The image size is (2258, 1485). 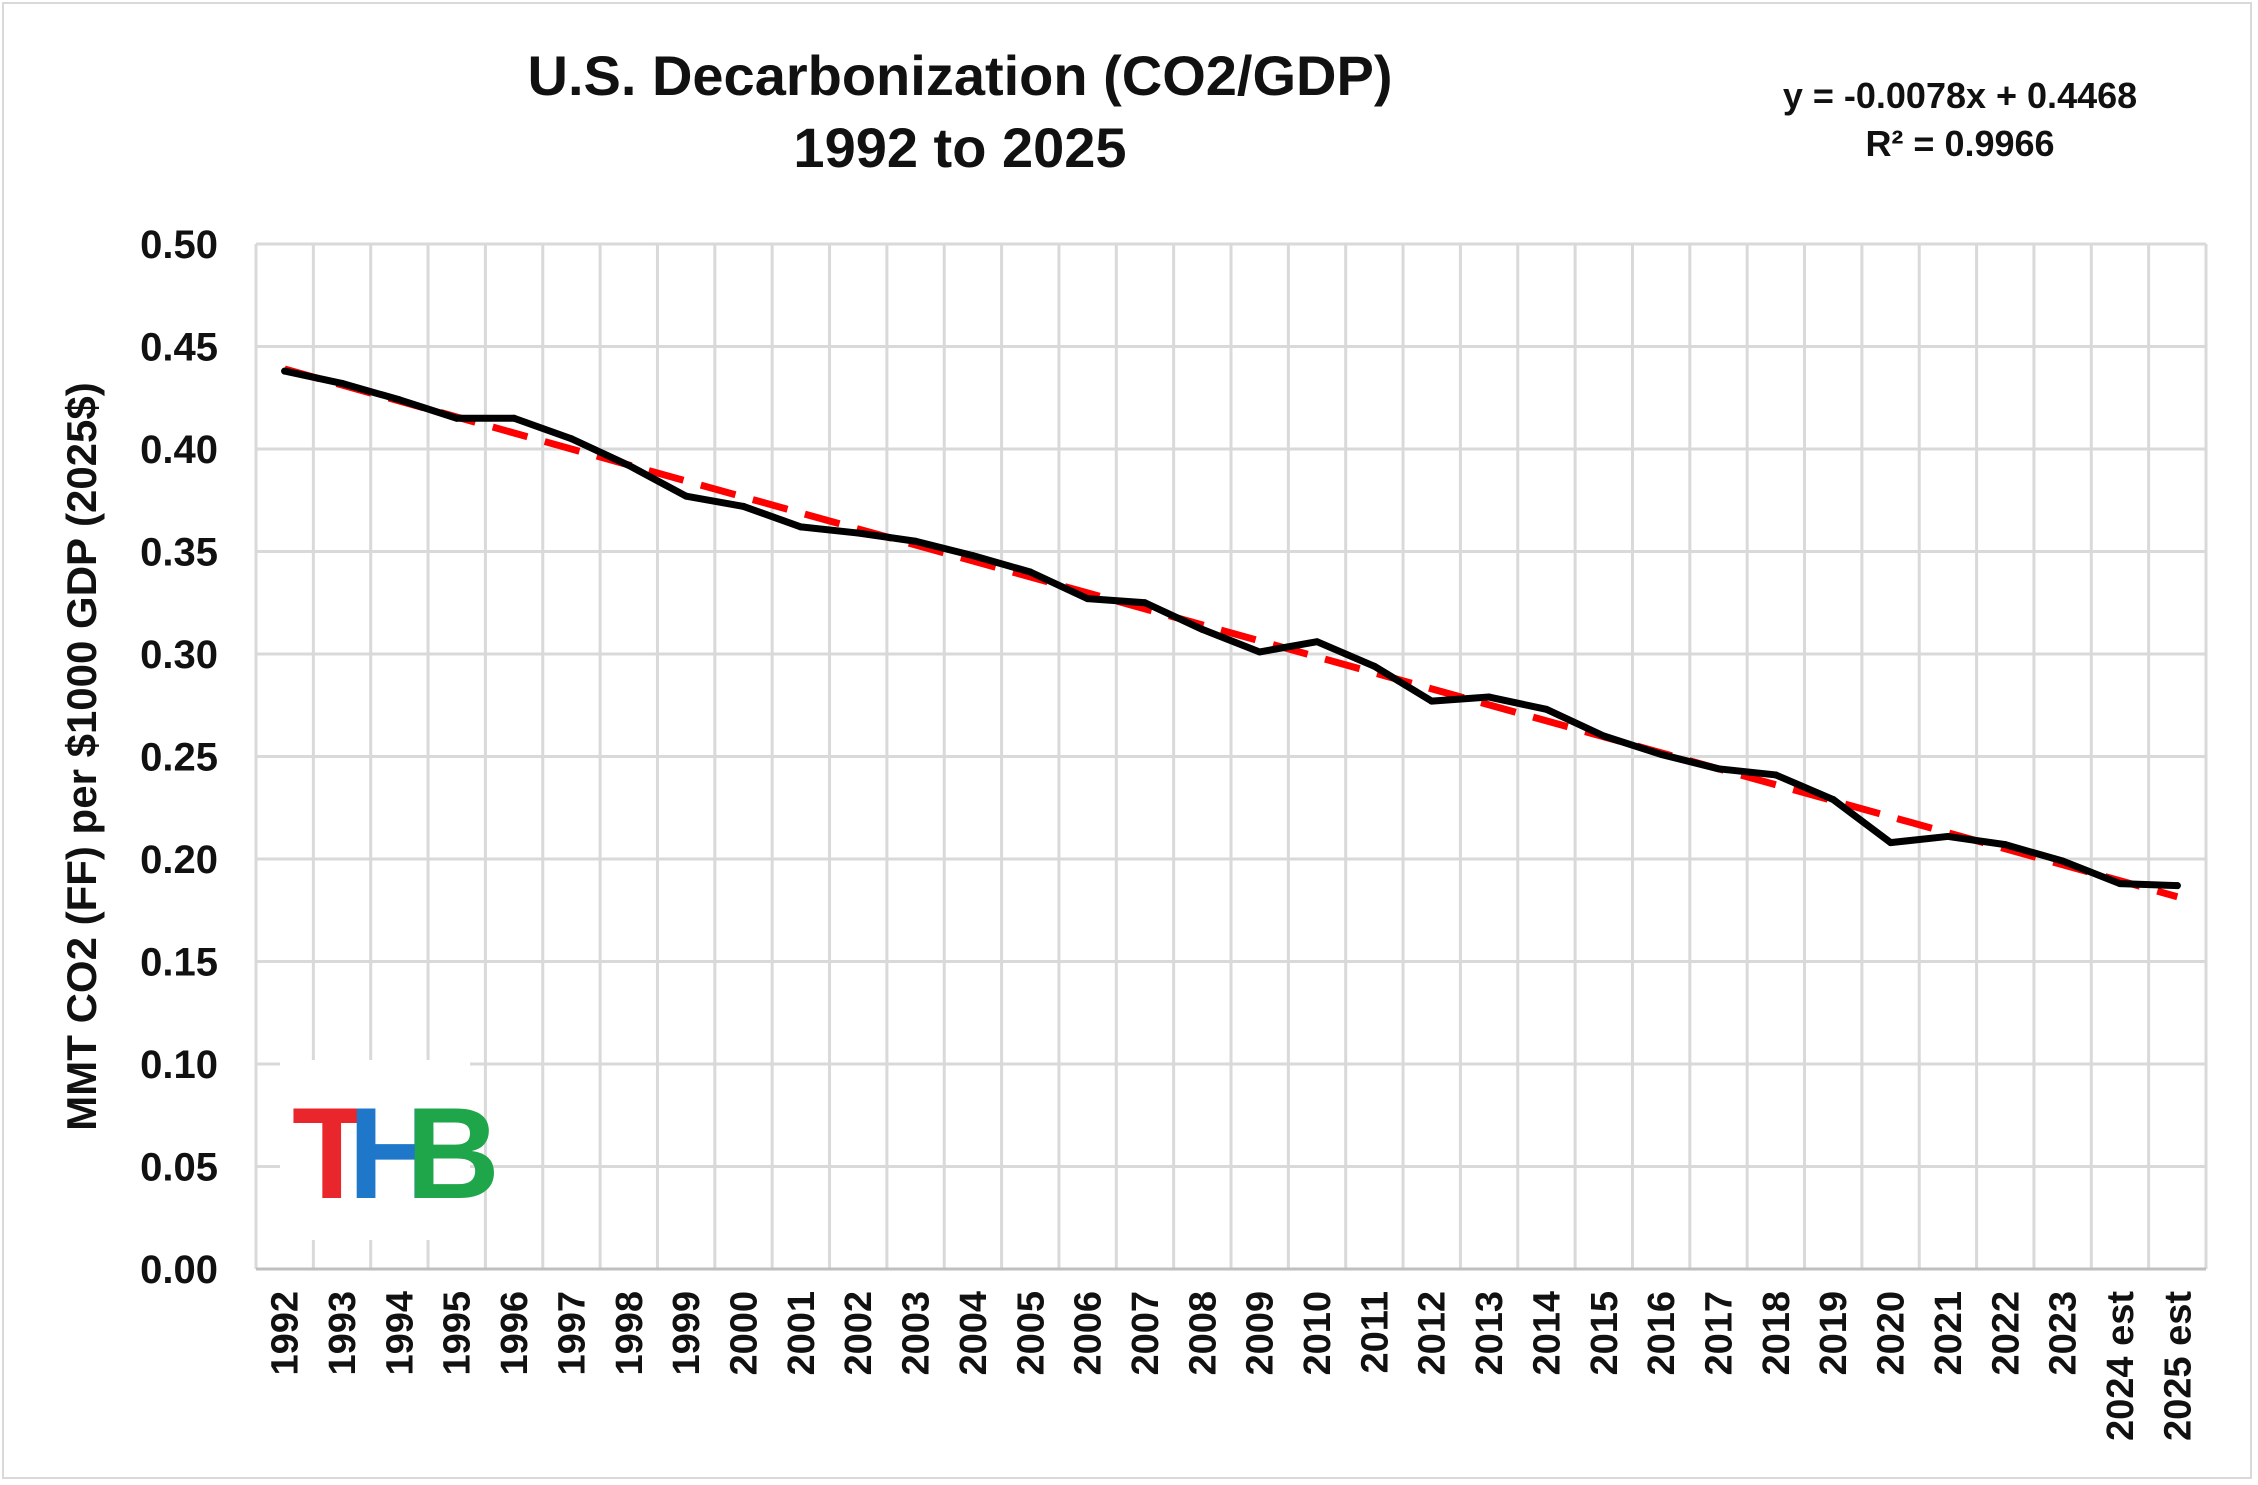 I want to click on x-tick-label: 1992, so click(x=286, y=1333).